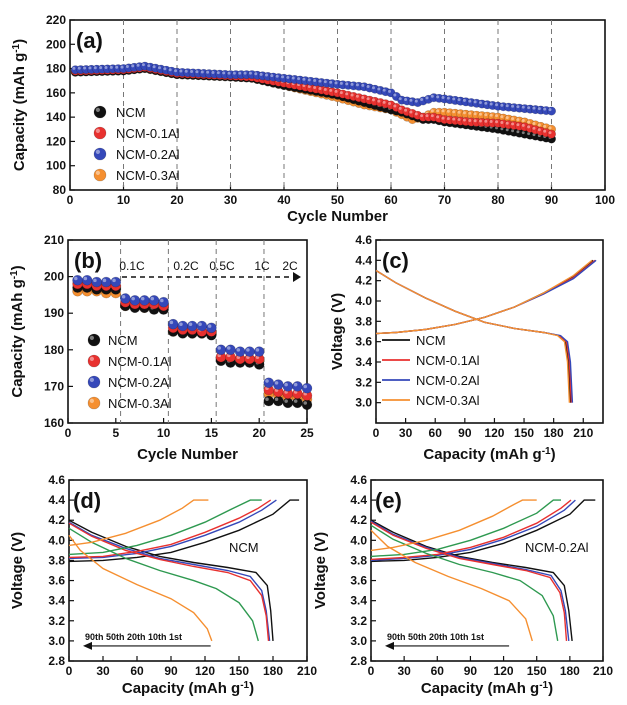 This screenshot has height=705, width=627. Describe the element at coordinates (186, 266) in the screenshot. I see `rate-label: 0.2C` at that location.